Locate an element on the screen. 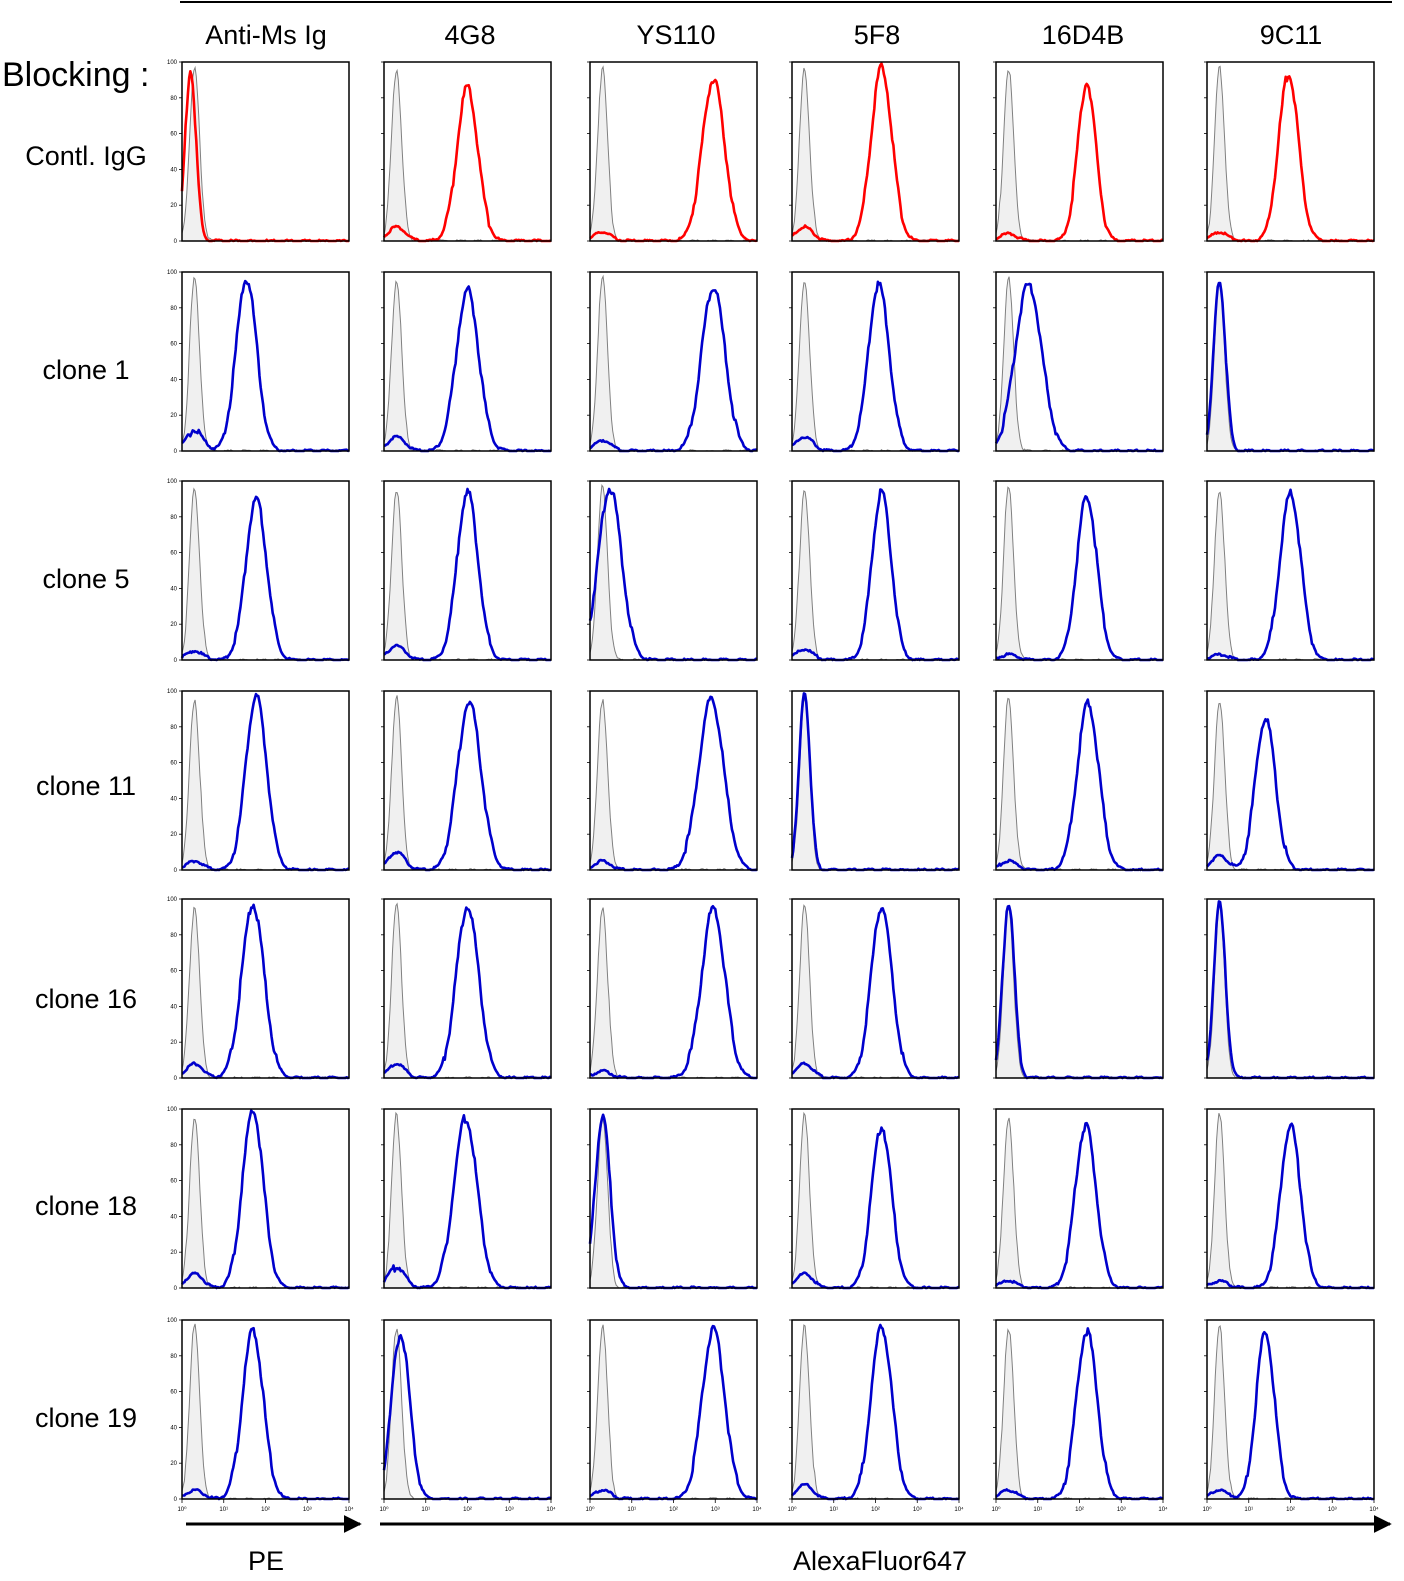 This screenshot has height=1581, width=1404. y-tick-label: 40 is located at coordinates (173, 589).